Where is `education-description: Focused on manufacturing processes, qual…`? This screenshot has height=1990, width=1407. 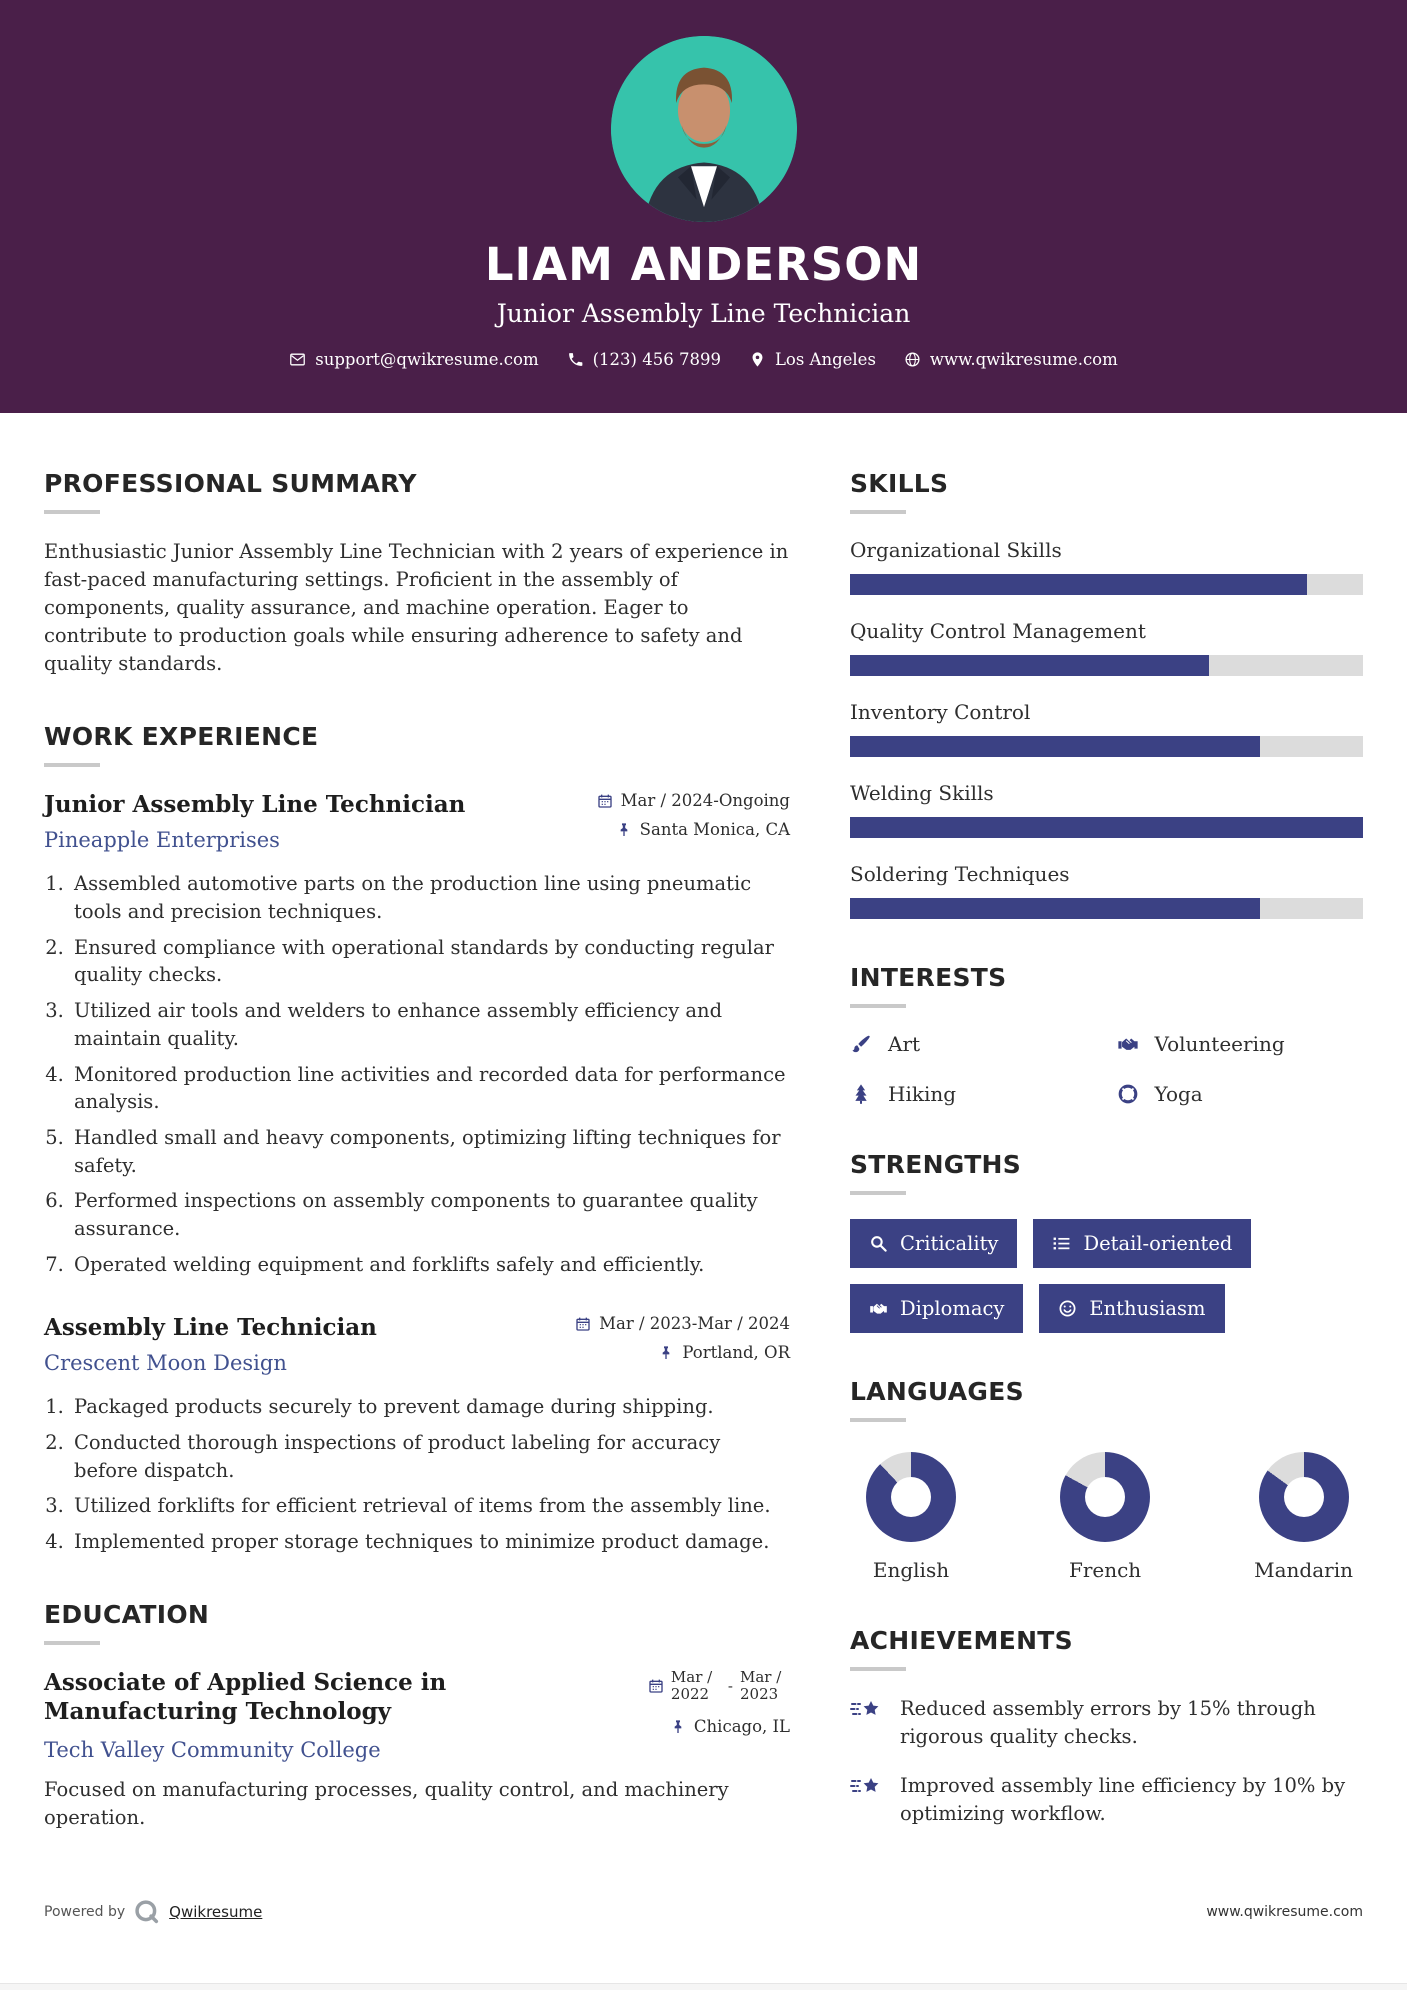 education-description: Focused on manufacturing processes, qual… is located at coordinates (386, 1804).